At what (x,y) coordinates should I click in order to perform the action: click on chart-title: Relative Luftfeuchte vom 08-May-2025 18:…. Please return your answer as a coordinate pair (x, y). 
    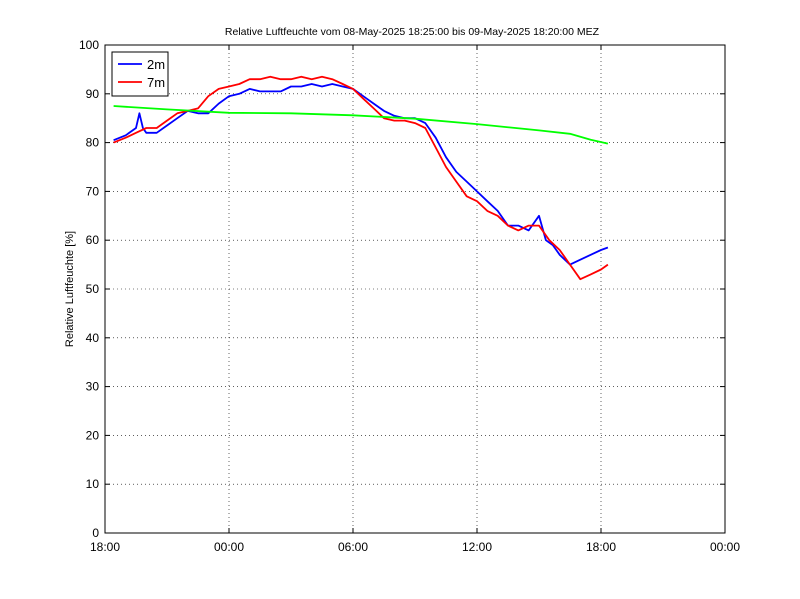
    Looking at the image, I should click on (412, 32).